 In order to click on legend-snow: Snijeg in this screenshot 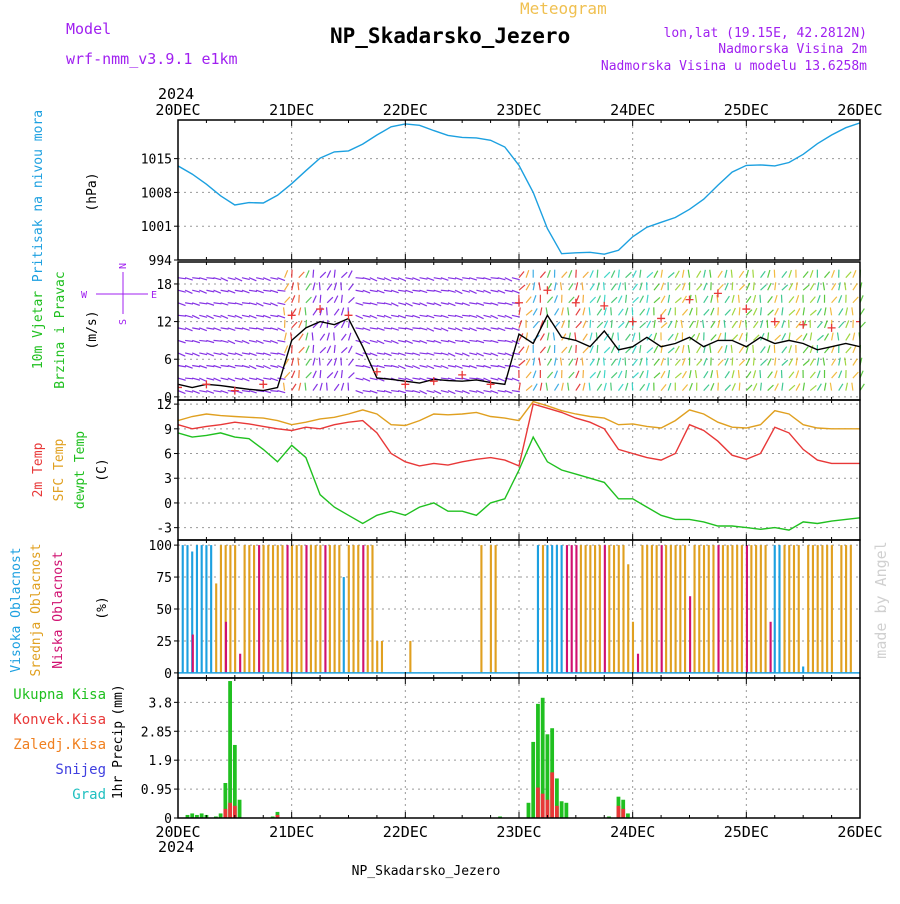, I will do `click(80, 770)`.